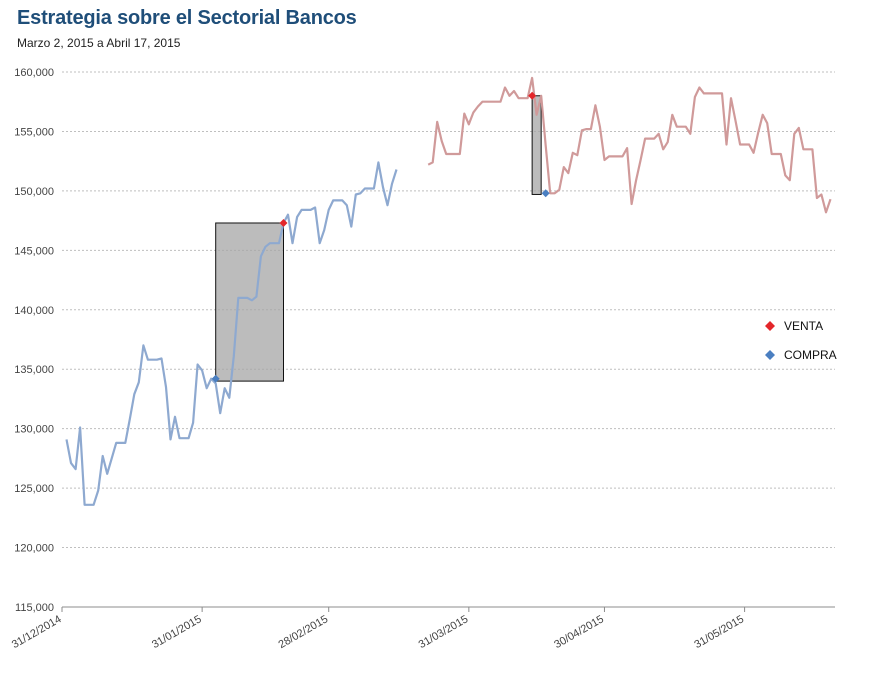 The height and width of the screenshot is (685, 872). Describe the element at coordinates (34, 489) in the screenshot. I see `y-tick-label: 125,000` at that location.